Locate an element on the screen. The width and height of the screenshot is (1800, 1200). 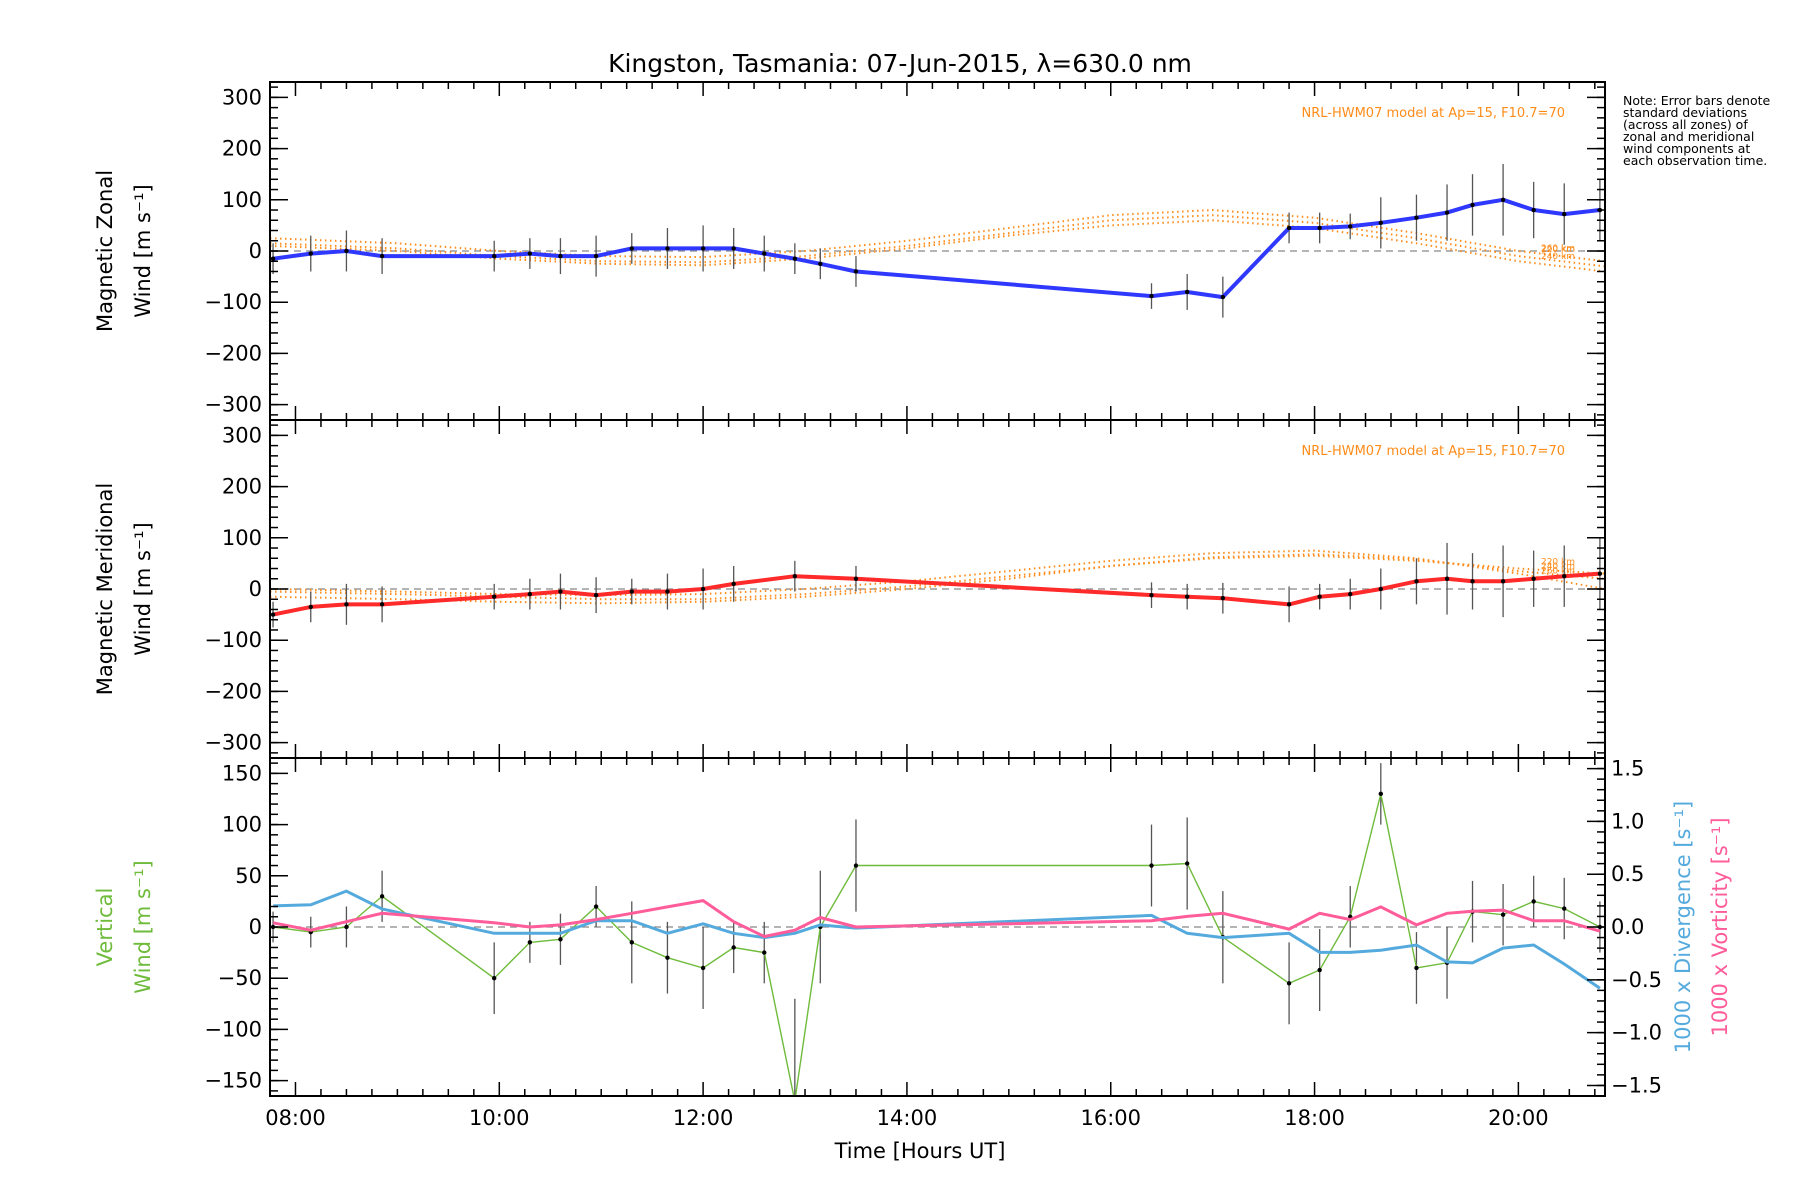
y2-tick-label: −1.0 is located at coordinates (1636, 1033).